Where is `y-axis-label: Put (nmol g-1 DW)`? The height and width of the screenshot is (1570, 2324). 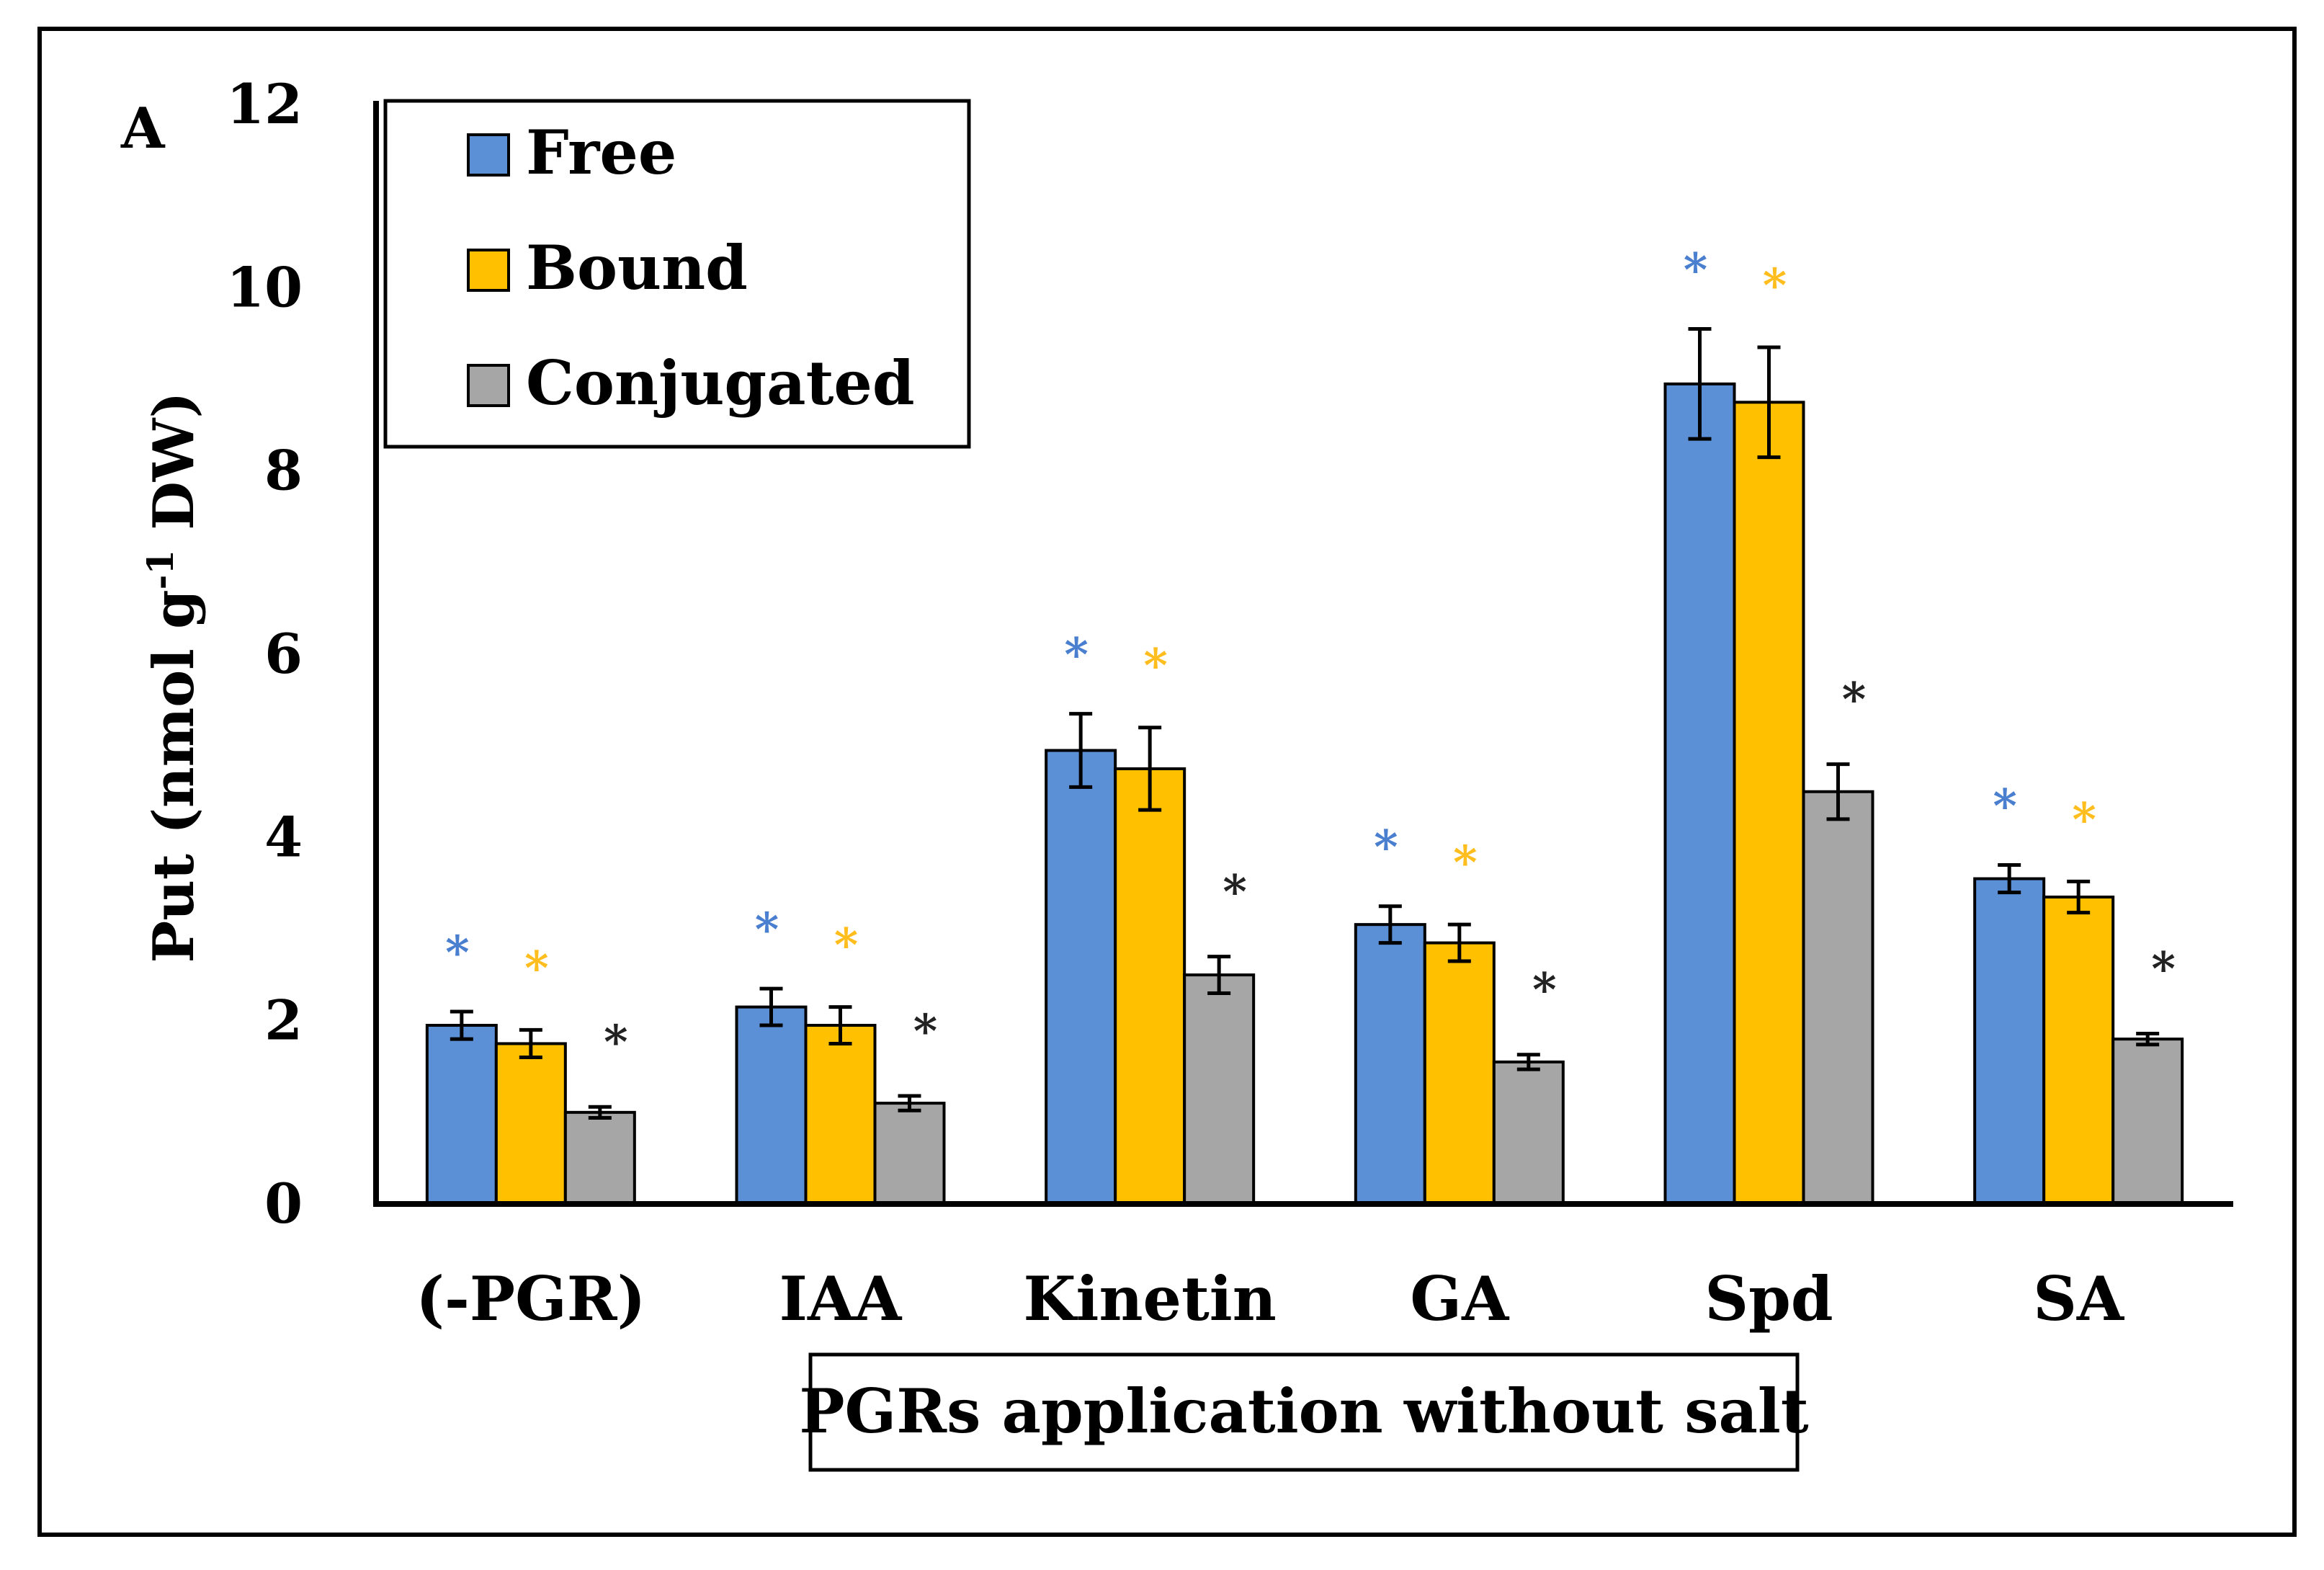
y-axis-label: Put (nmol g-1 DW) is located at coordinates (173, 677).